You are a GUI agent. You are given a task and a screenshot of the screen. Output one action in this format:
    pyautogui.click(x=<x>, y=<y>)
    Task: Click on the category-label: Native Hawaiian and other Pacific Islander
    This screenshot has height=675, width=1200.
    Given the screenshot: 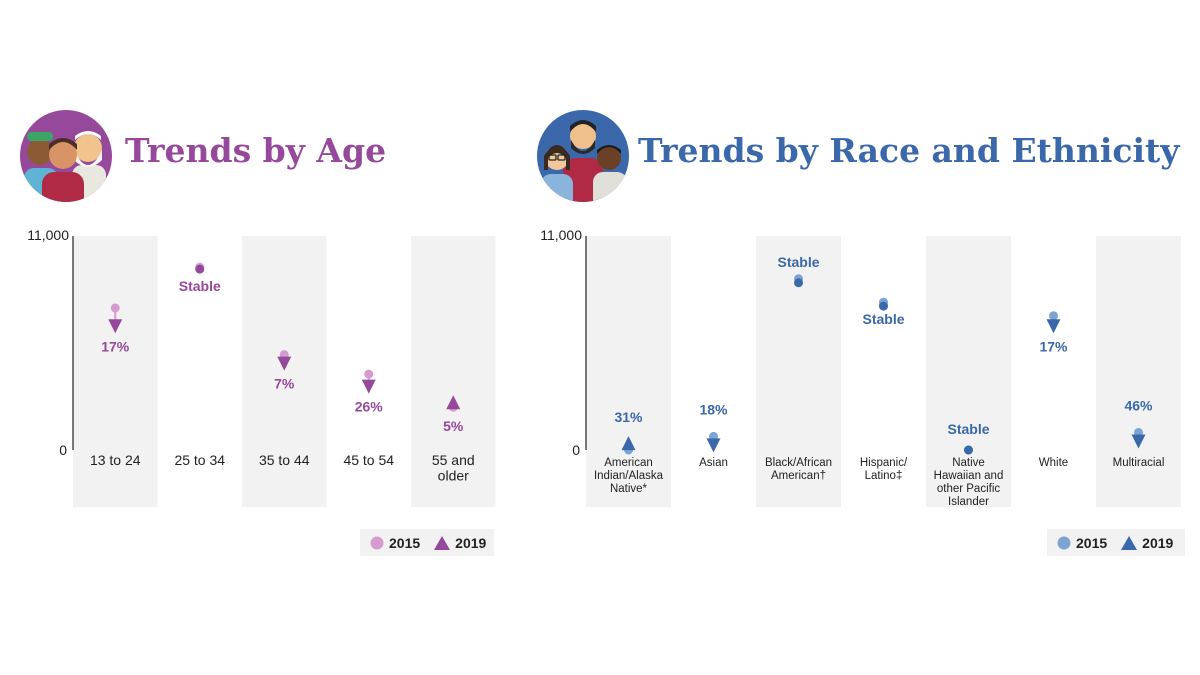 What is the action you would take?
    pyautogui.click(x=969, y=482)
    